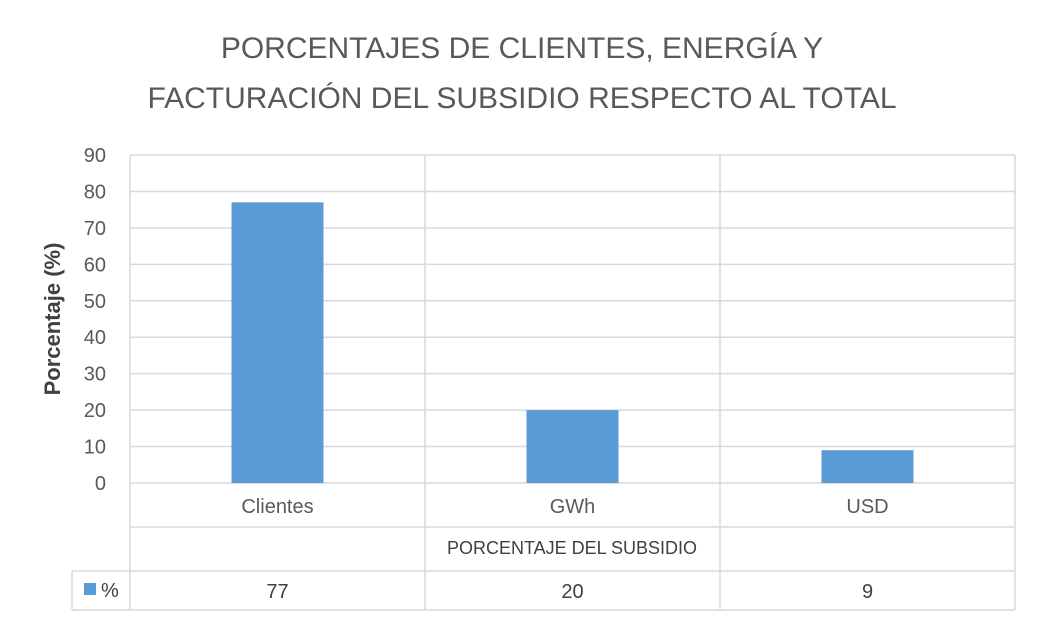 Image resolution: width=1044 pixels, height=624 pixels. I want to click on bar-gwh, so click(572, 446).